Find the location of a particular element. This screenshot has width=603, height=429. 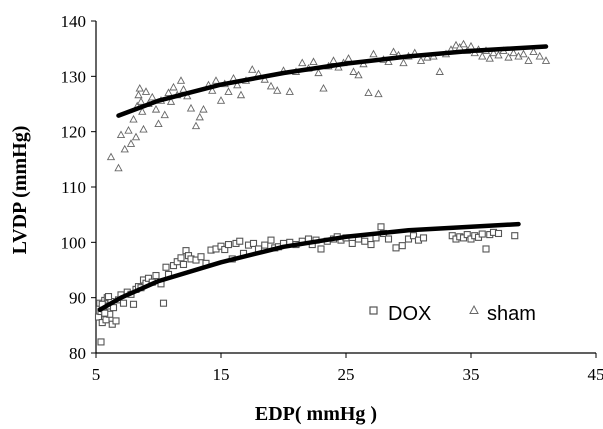

sham-trendline is located at coordinates (332, 81).